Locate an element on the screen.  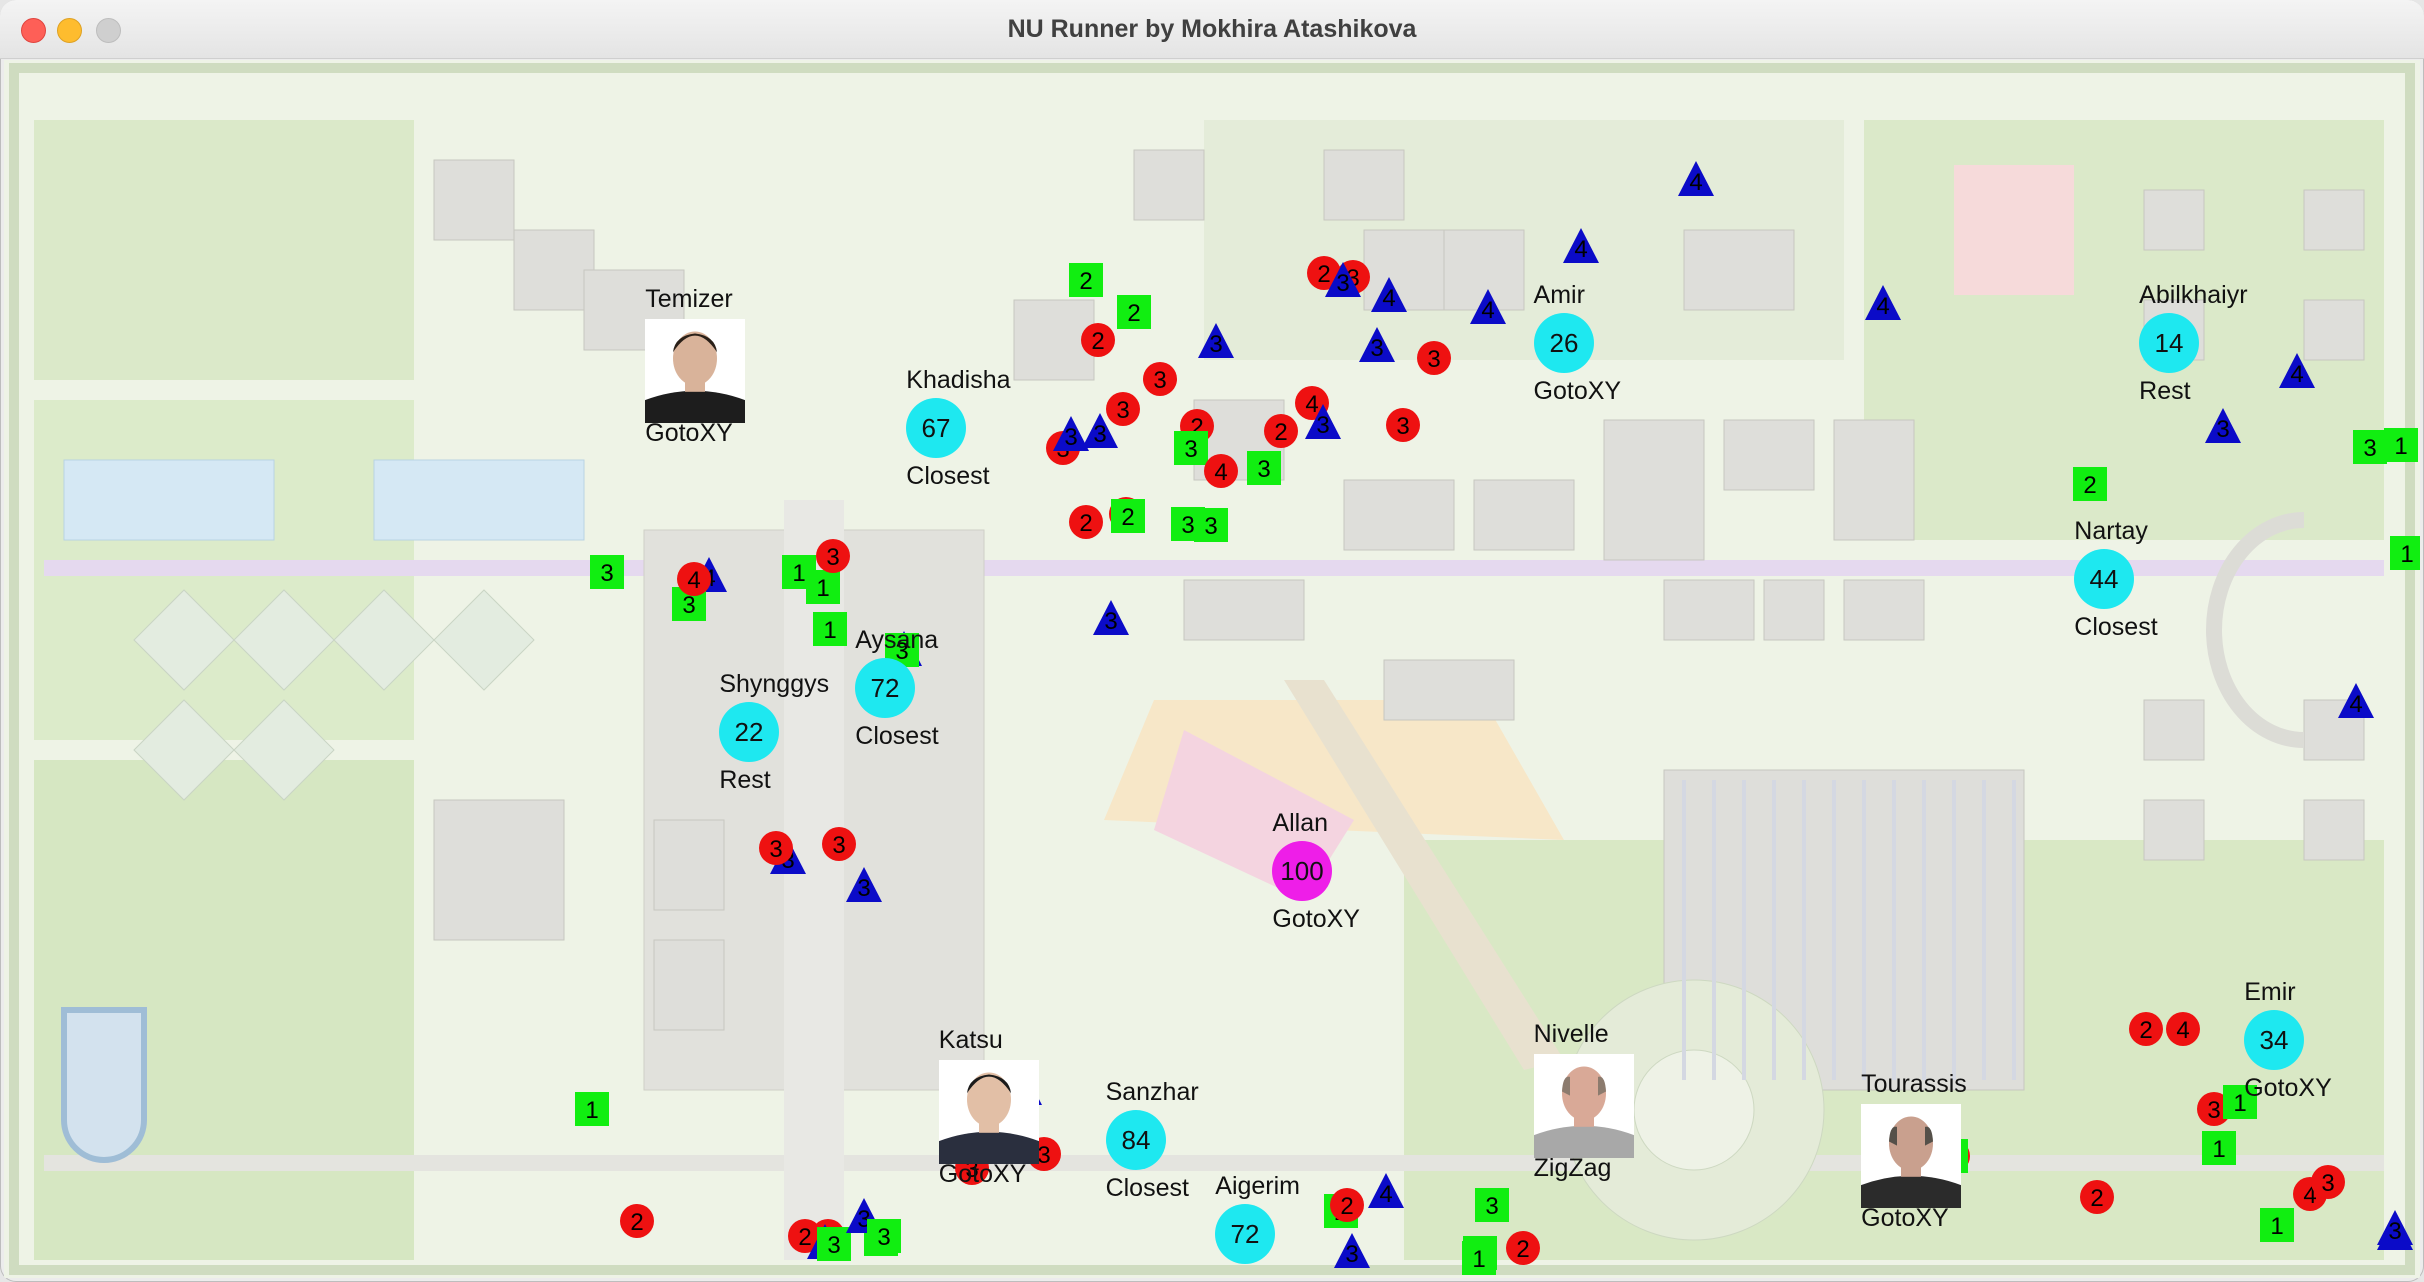
runner-circle: 67 is located at coordinates (936, 427).